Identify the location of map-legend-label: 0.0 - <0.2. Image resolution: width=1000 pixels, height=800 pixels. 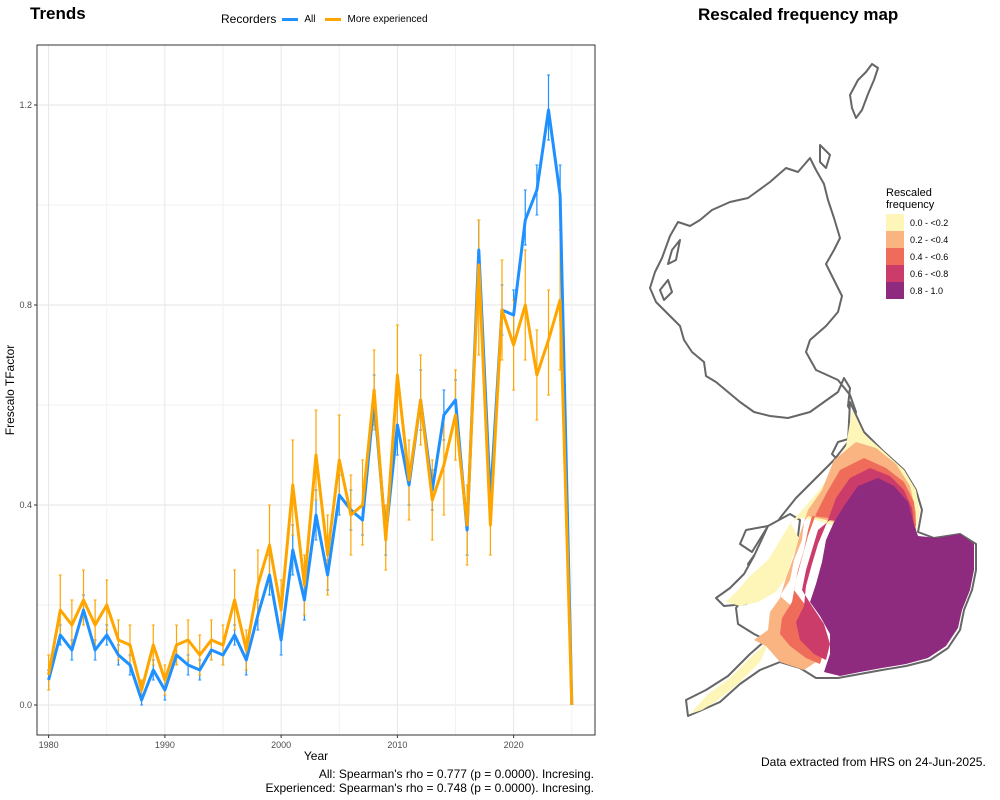
(929, 222).